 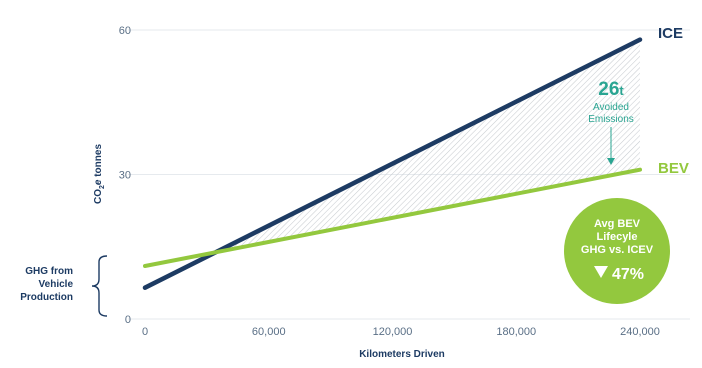 I want to click on y-tick-label-30: 30, so click(x=125, y=176).